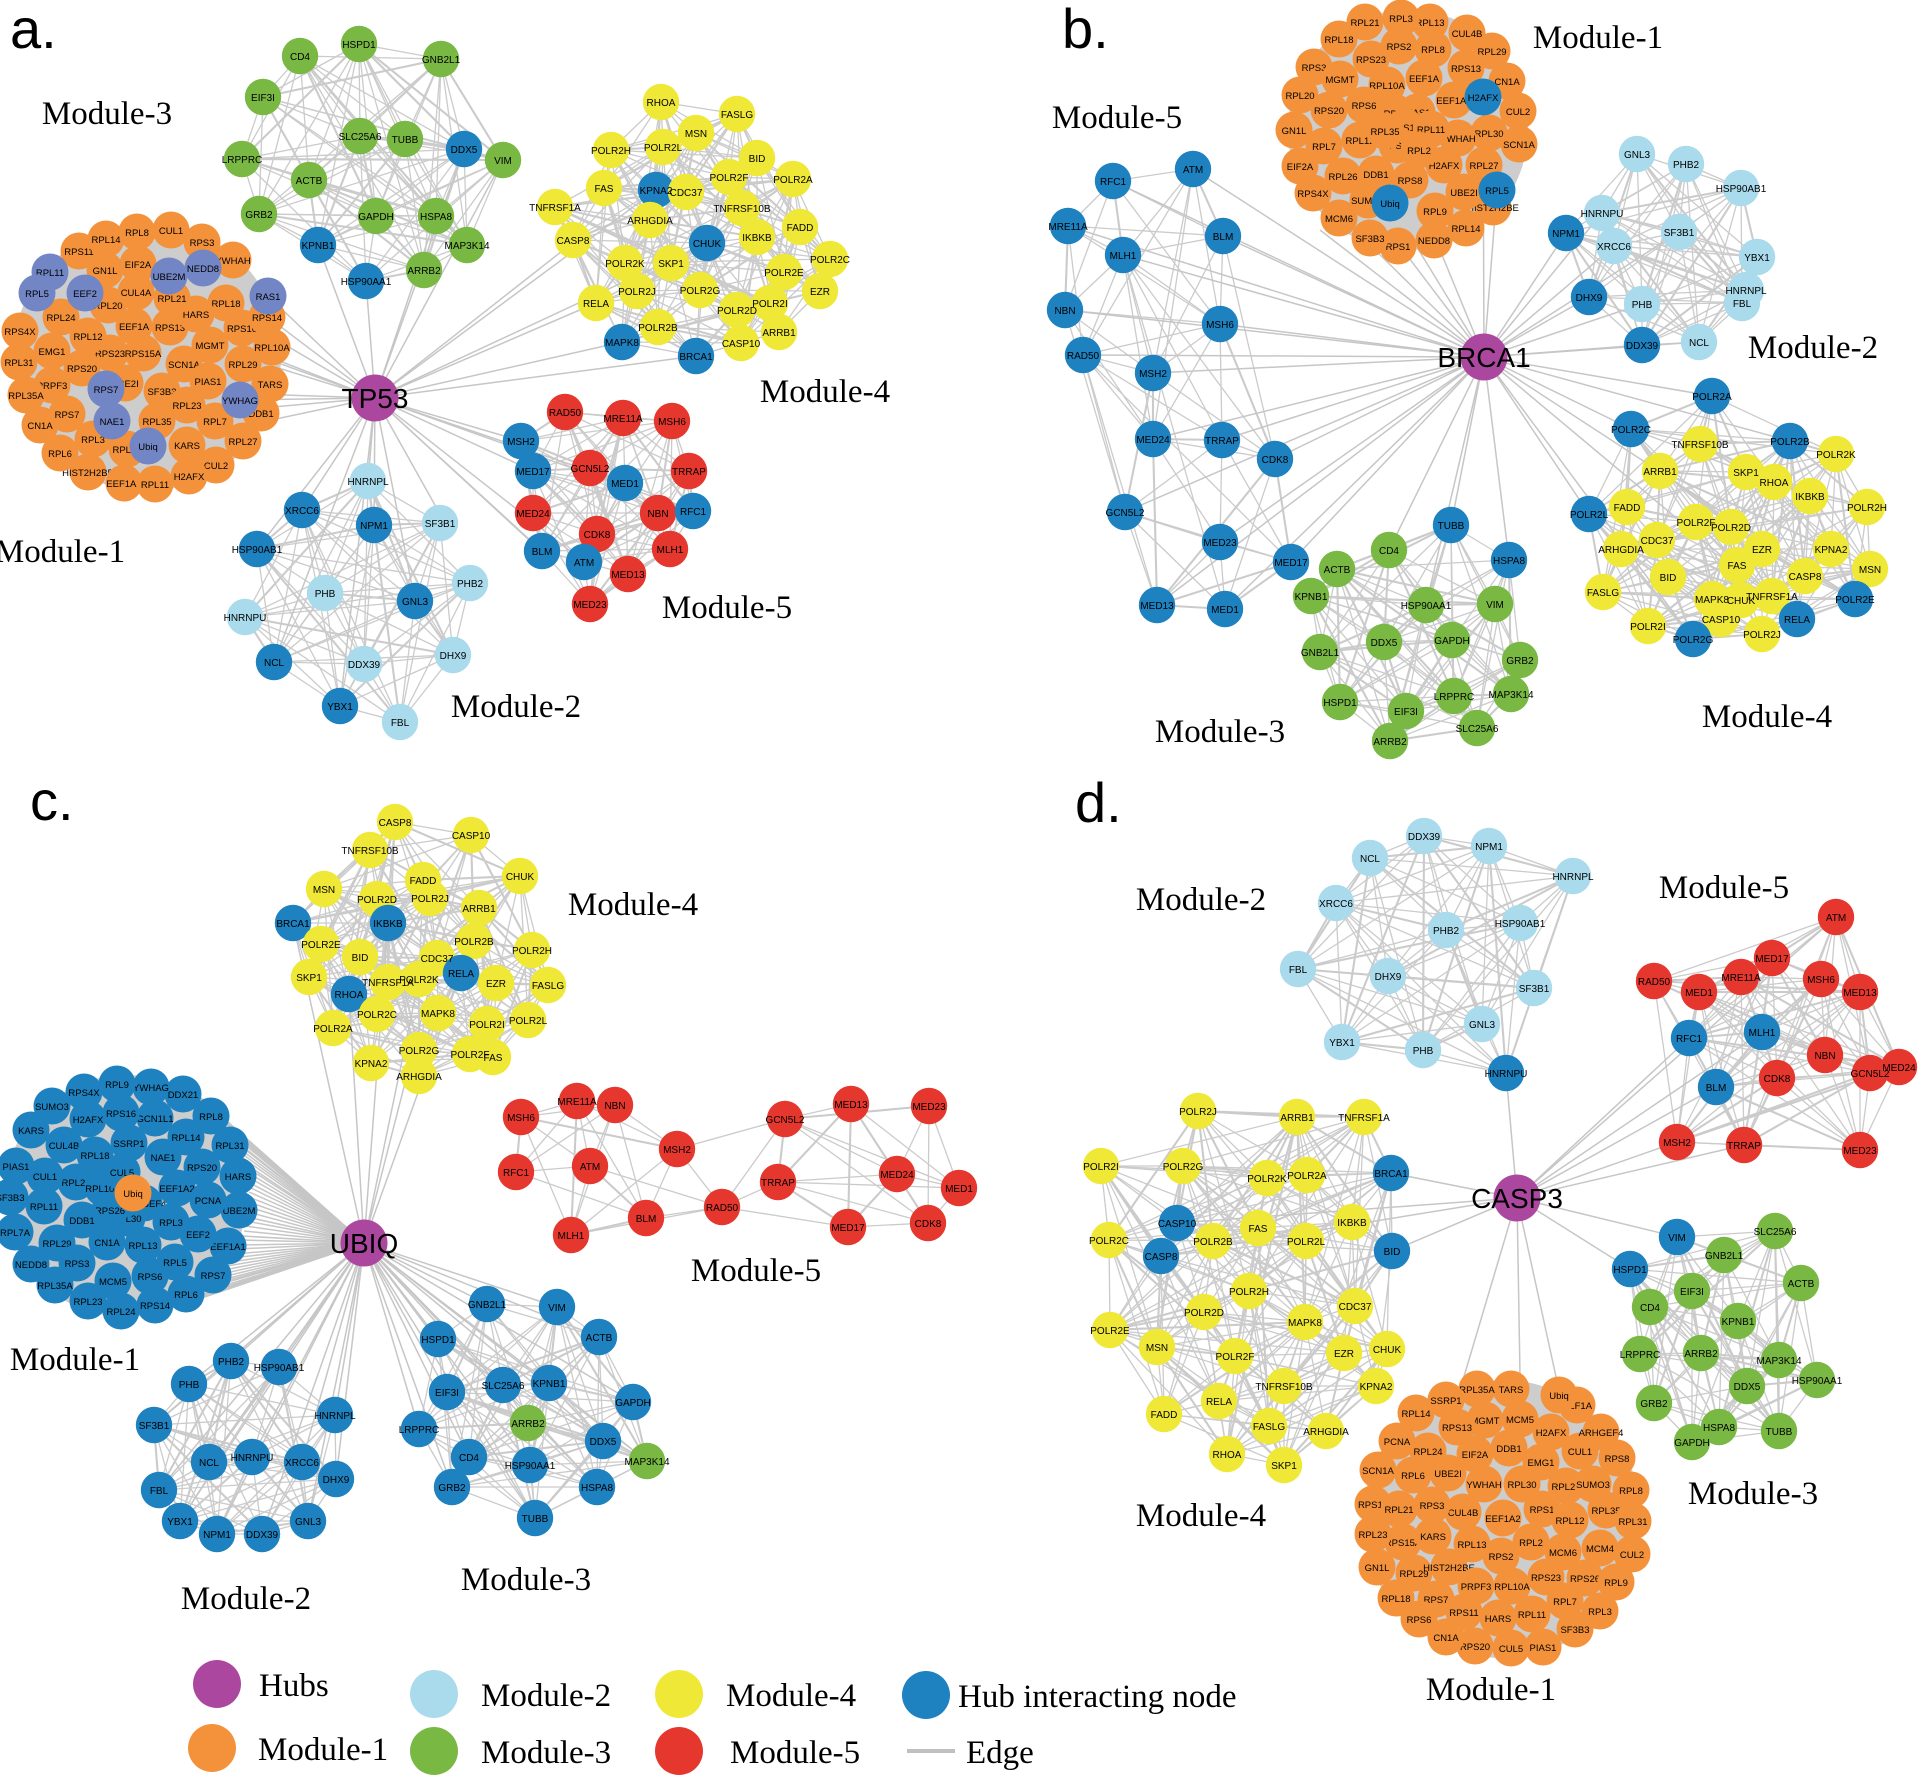 The image size is (1923, 1780). I want to click on svg-text: XRCC6, so click(302, 511).